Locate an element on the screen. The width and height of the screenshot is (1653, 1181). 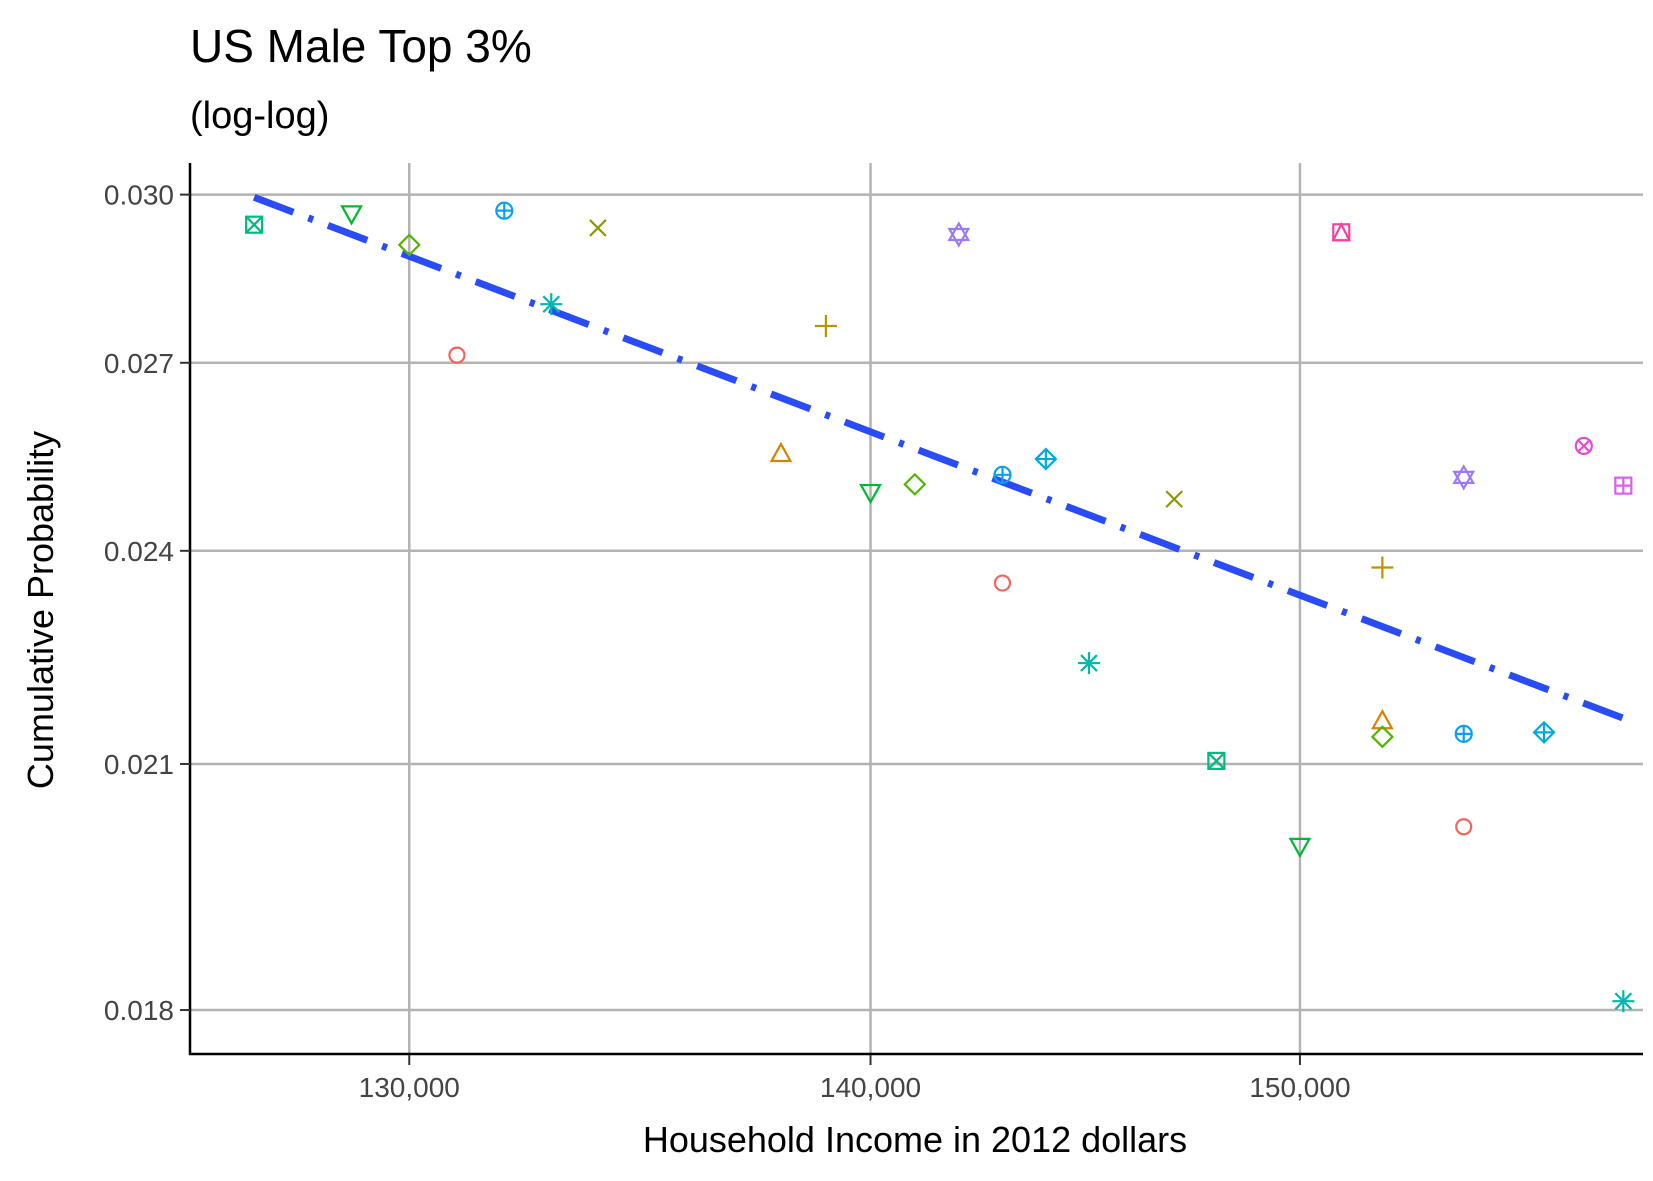
y-tick-label: 0.024 is located at coordinates (139, 551).